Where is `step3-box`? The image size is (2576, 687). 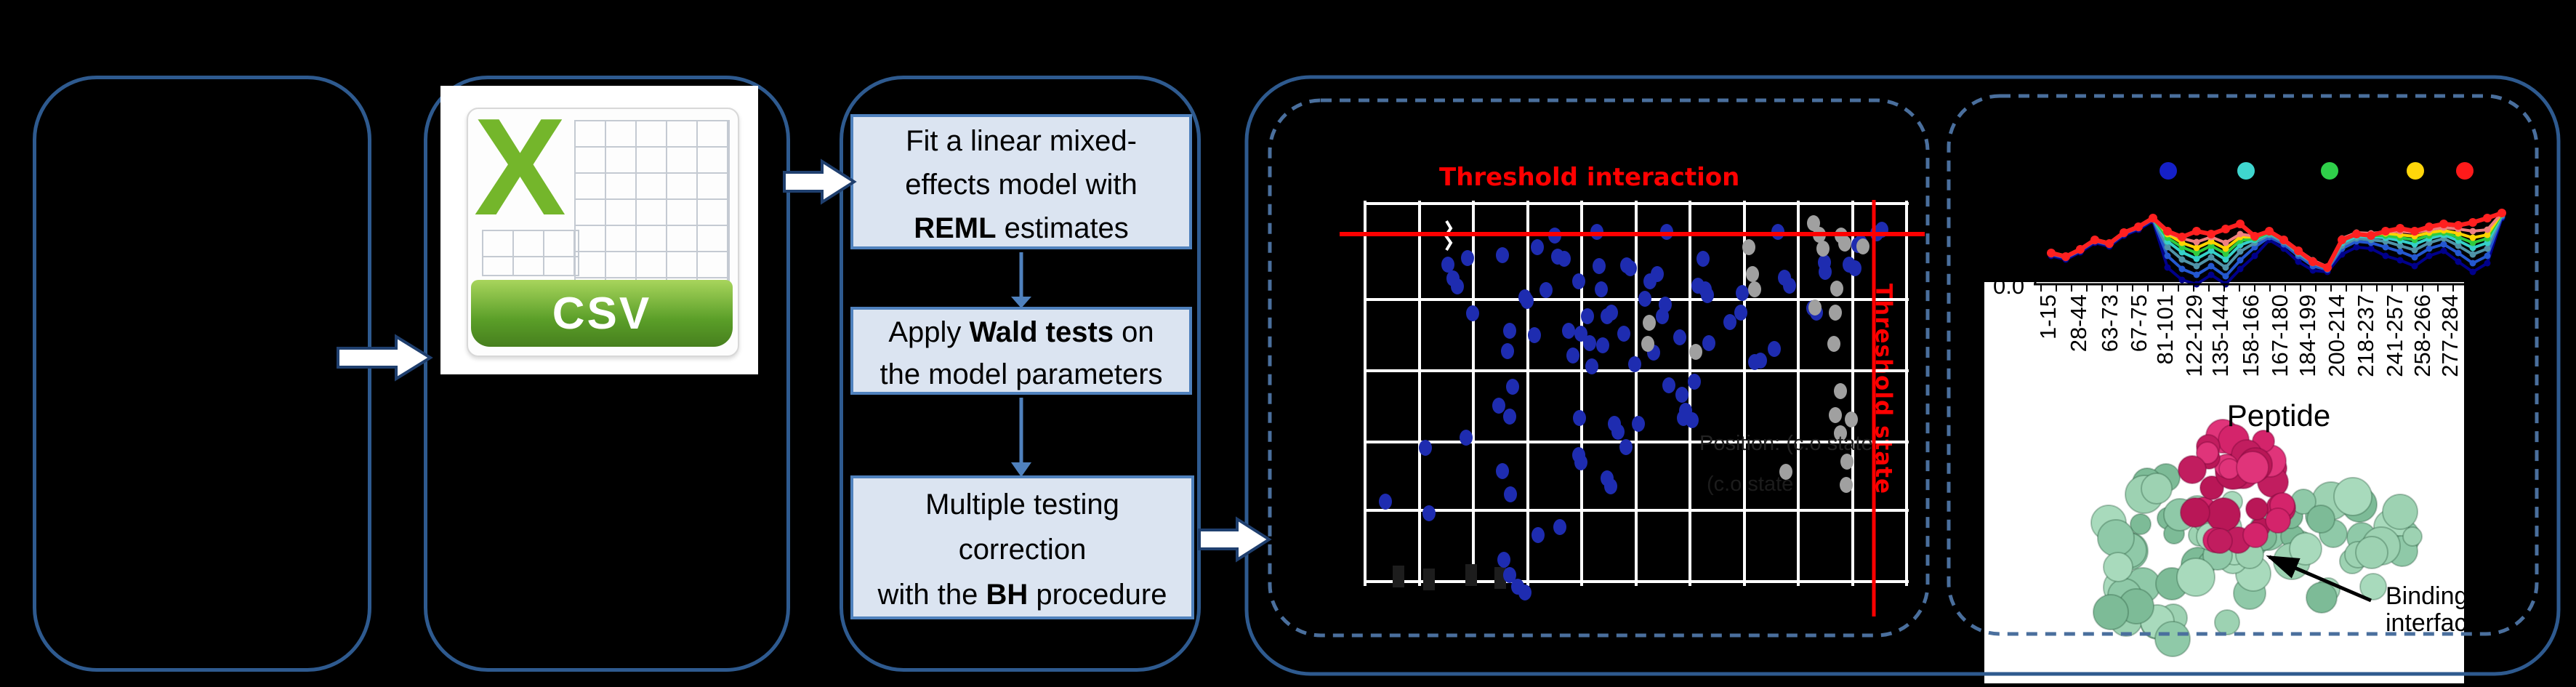
step3-box is located at coordinates (1020, 374).